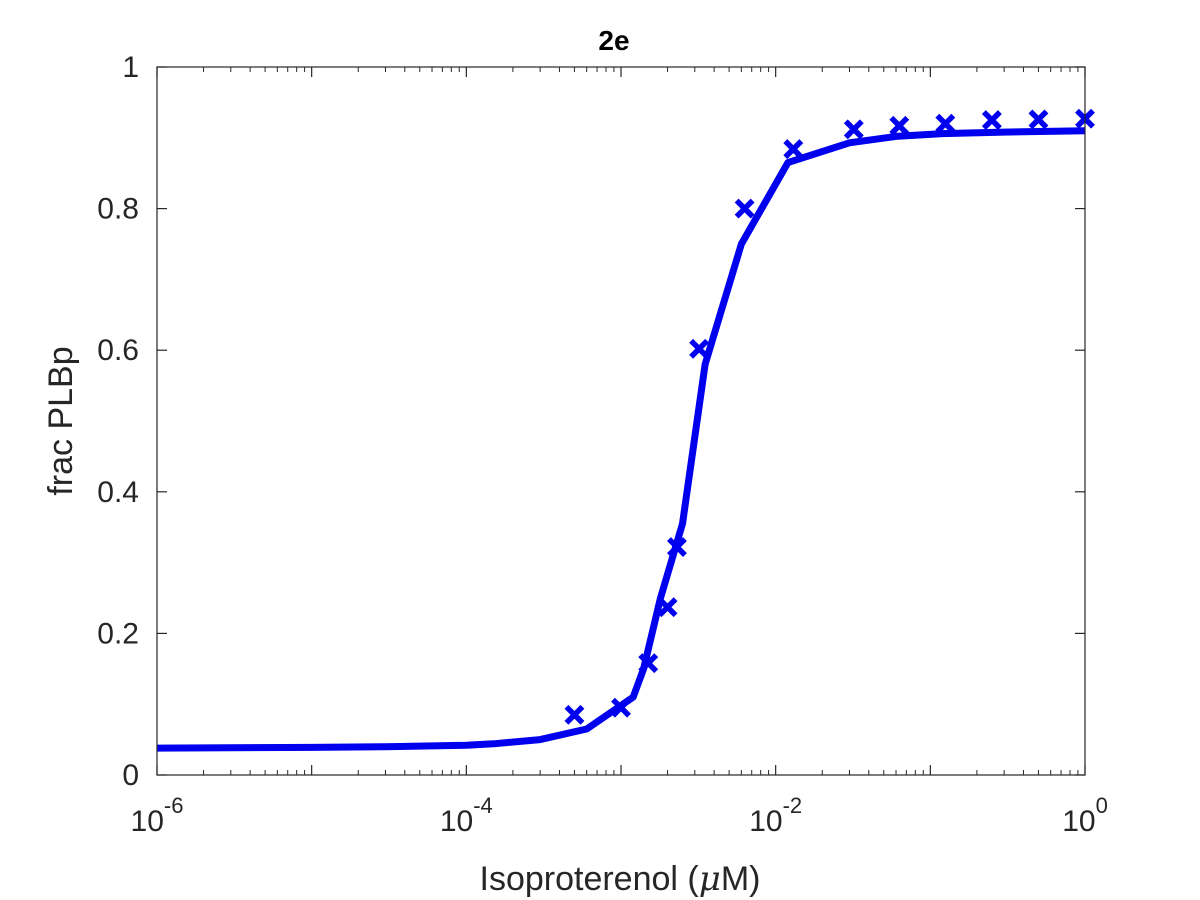 The width and height of the screenshot is (1200, 900). Describe the element at coordinates (118, 209) in the screenshot. I see `y-tick-label: 0.8` at that location.